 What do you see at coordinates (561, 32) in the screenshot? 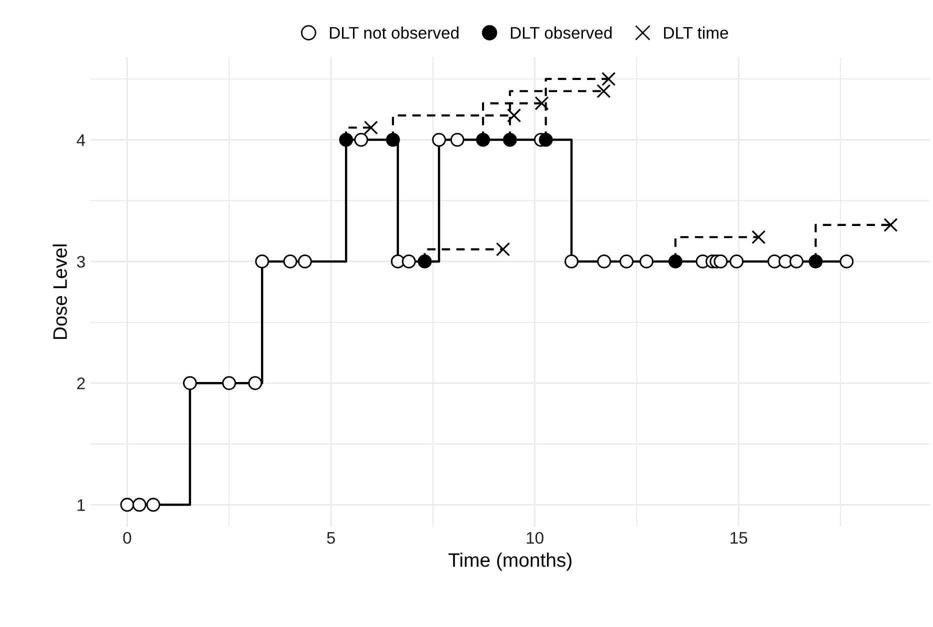
I see `legend-label: DLT observed` at bounding box center [561, 32].